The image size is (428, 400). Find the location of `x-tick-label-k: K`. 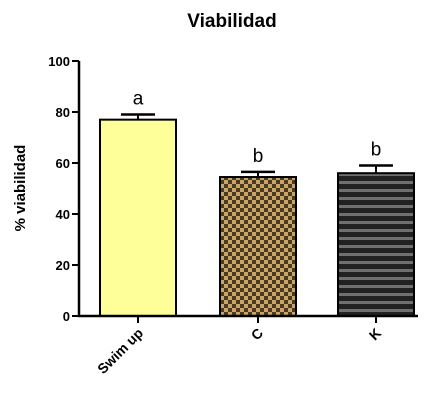

x-tick-label-k: K is located at coordinates (375, 334).